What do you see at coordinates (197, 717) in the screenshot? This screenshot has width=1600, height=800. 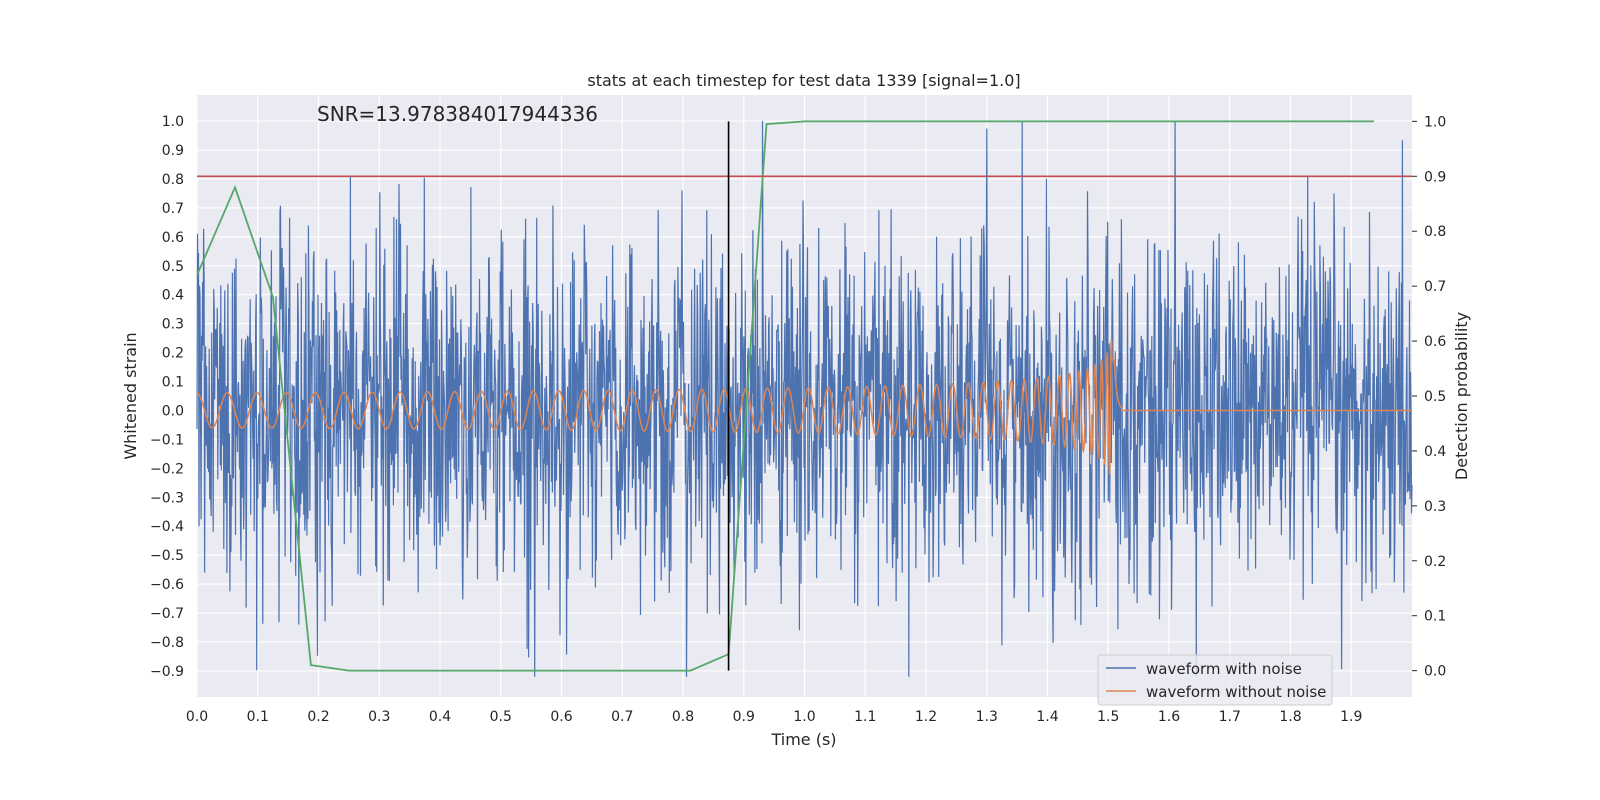 I see `x-tick-label: 0.0` at bounding box center [197, 717].